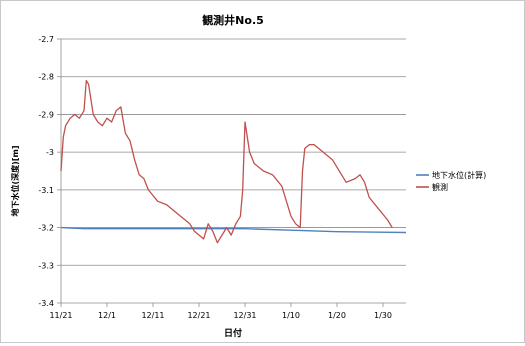  Describe the element at coordinates (15, 181) in the screenshot. I see `y-axis-label: 地下水位(深度)[m]` at that location.